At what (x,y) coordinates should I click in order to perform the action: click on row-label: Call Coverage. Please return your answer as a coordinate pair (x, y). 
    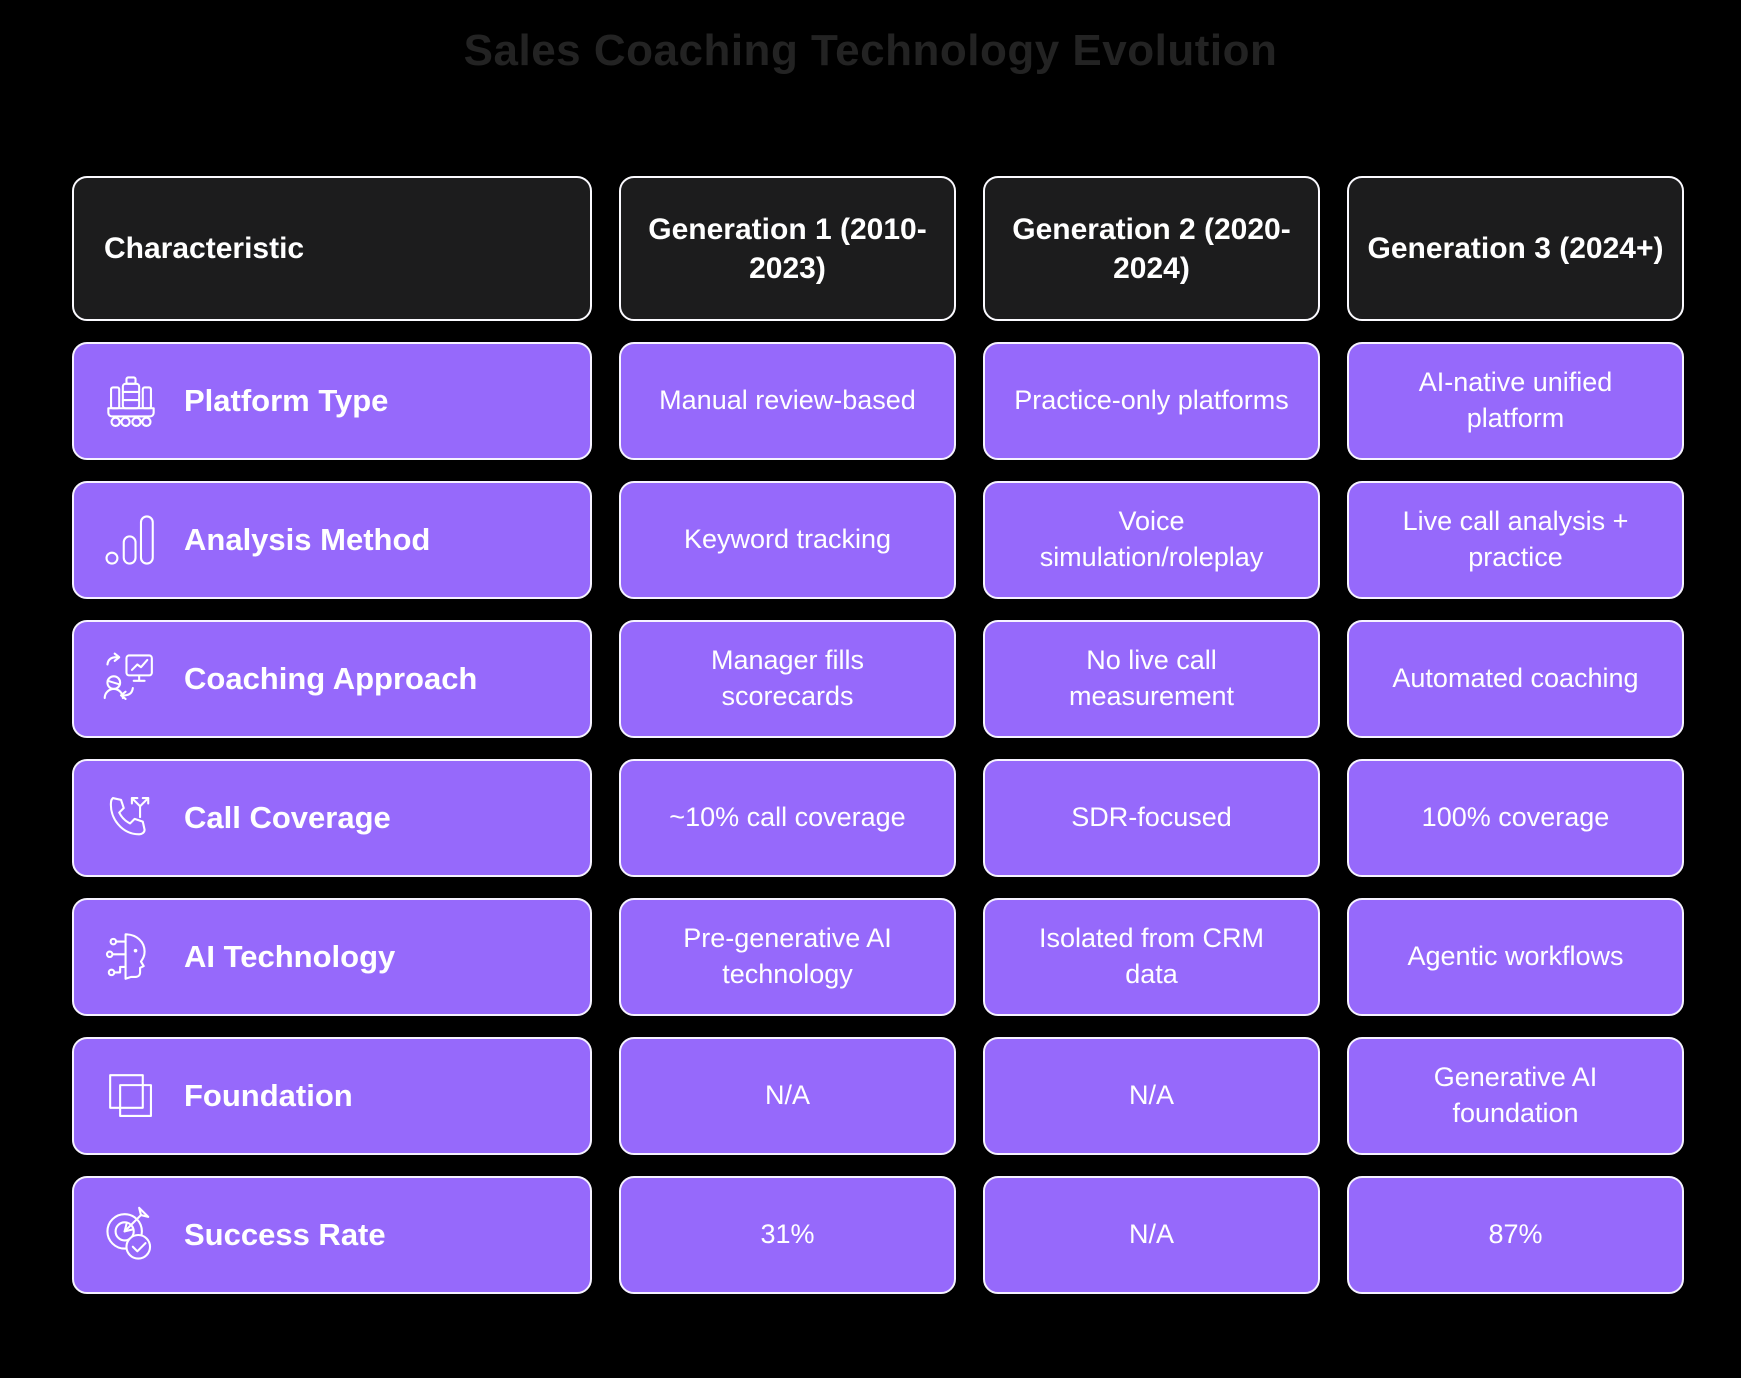
    Looking at the image, I should click on (287, 817).